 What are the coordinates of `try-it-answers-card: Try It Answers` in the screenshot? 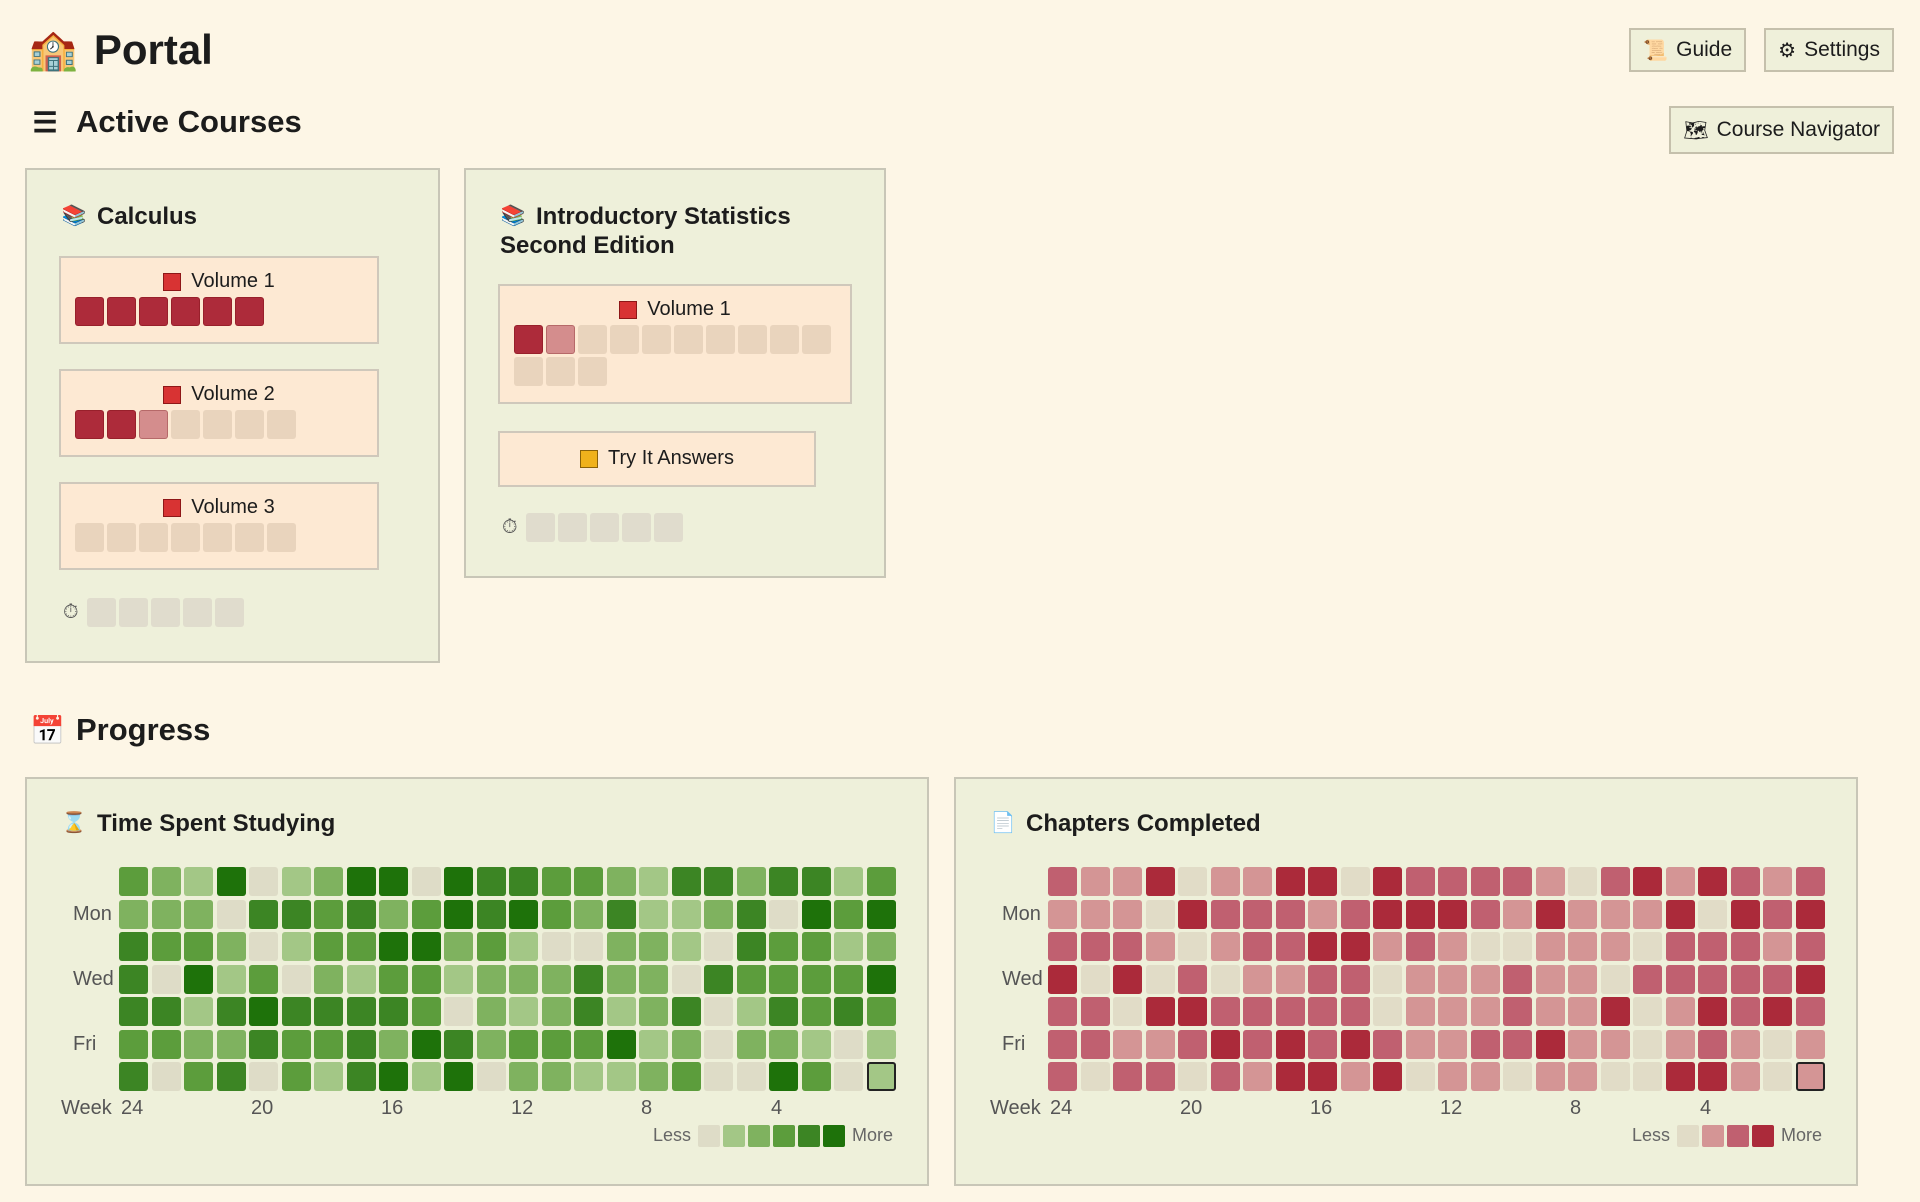 It's located at (657, 459).